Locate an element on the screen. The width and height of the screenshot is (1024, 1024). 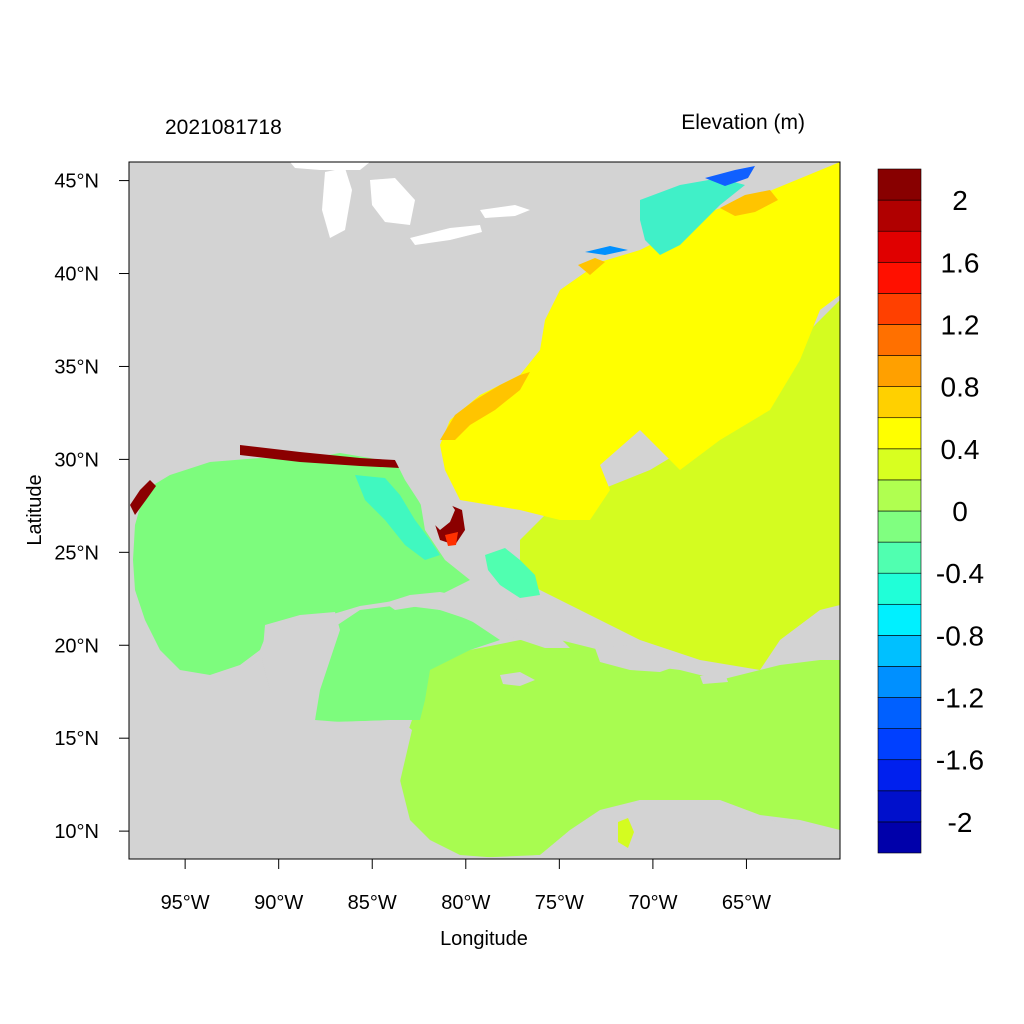
colorbar-label: -0.4 is located at coordinates (960, 573).